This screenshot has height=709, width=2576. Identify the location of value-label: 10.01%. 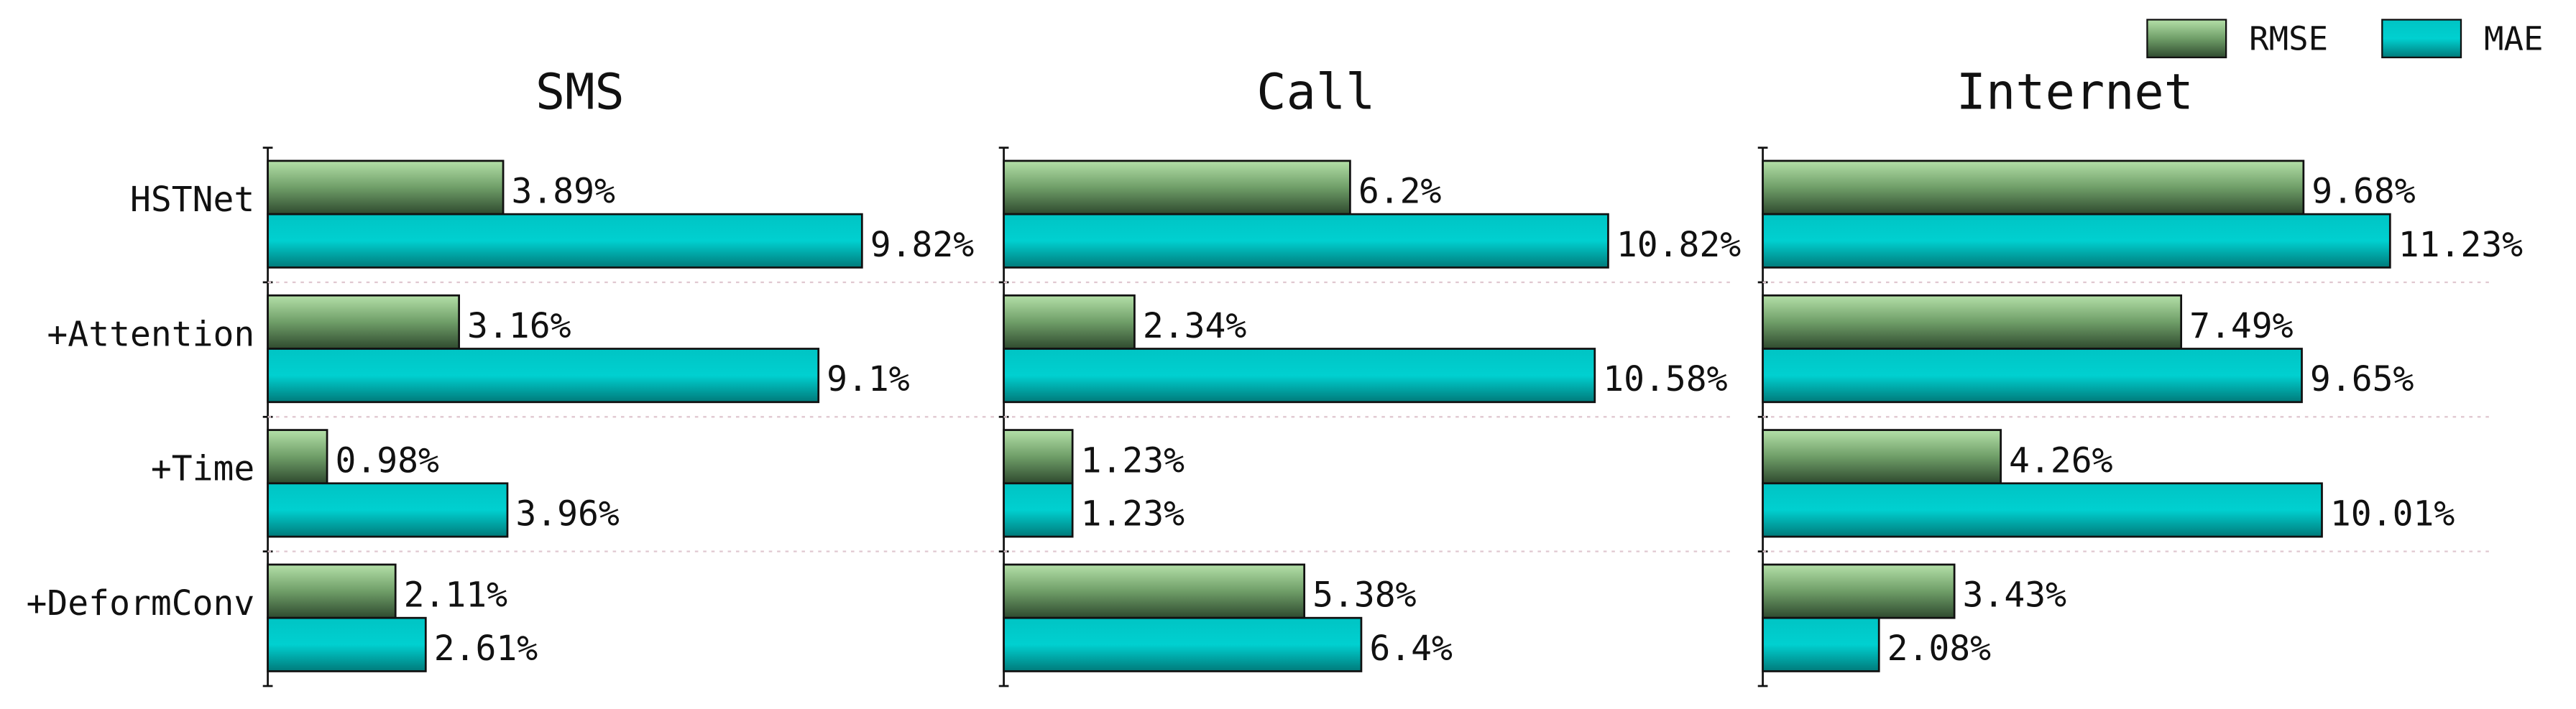
(2392, 514).